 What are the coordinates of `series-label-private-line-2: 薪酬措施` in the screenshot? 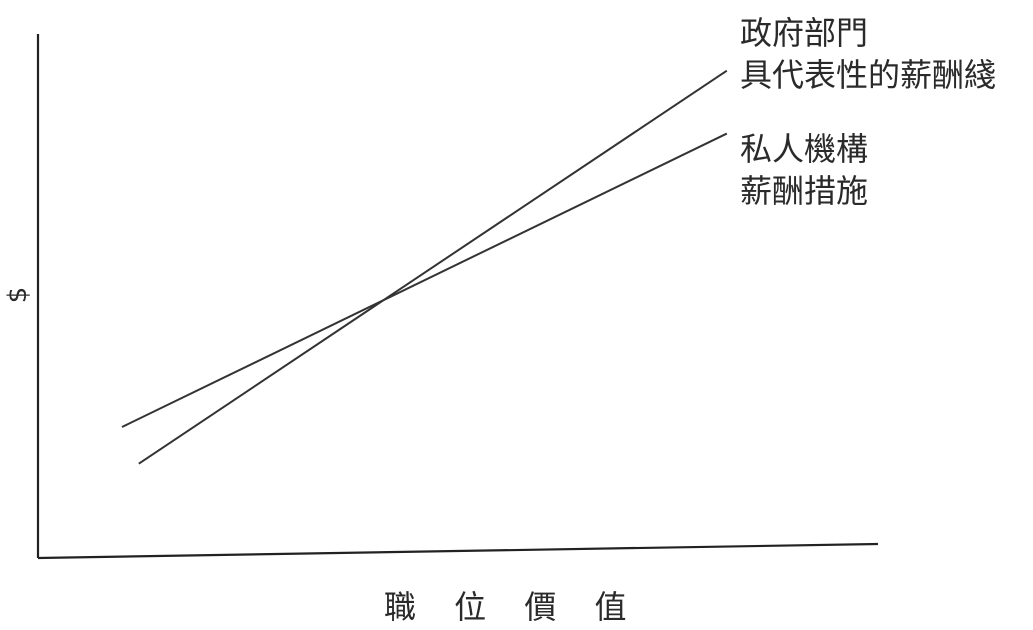 It's located at (804, 191).